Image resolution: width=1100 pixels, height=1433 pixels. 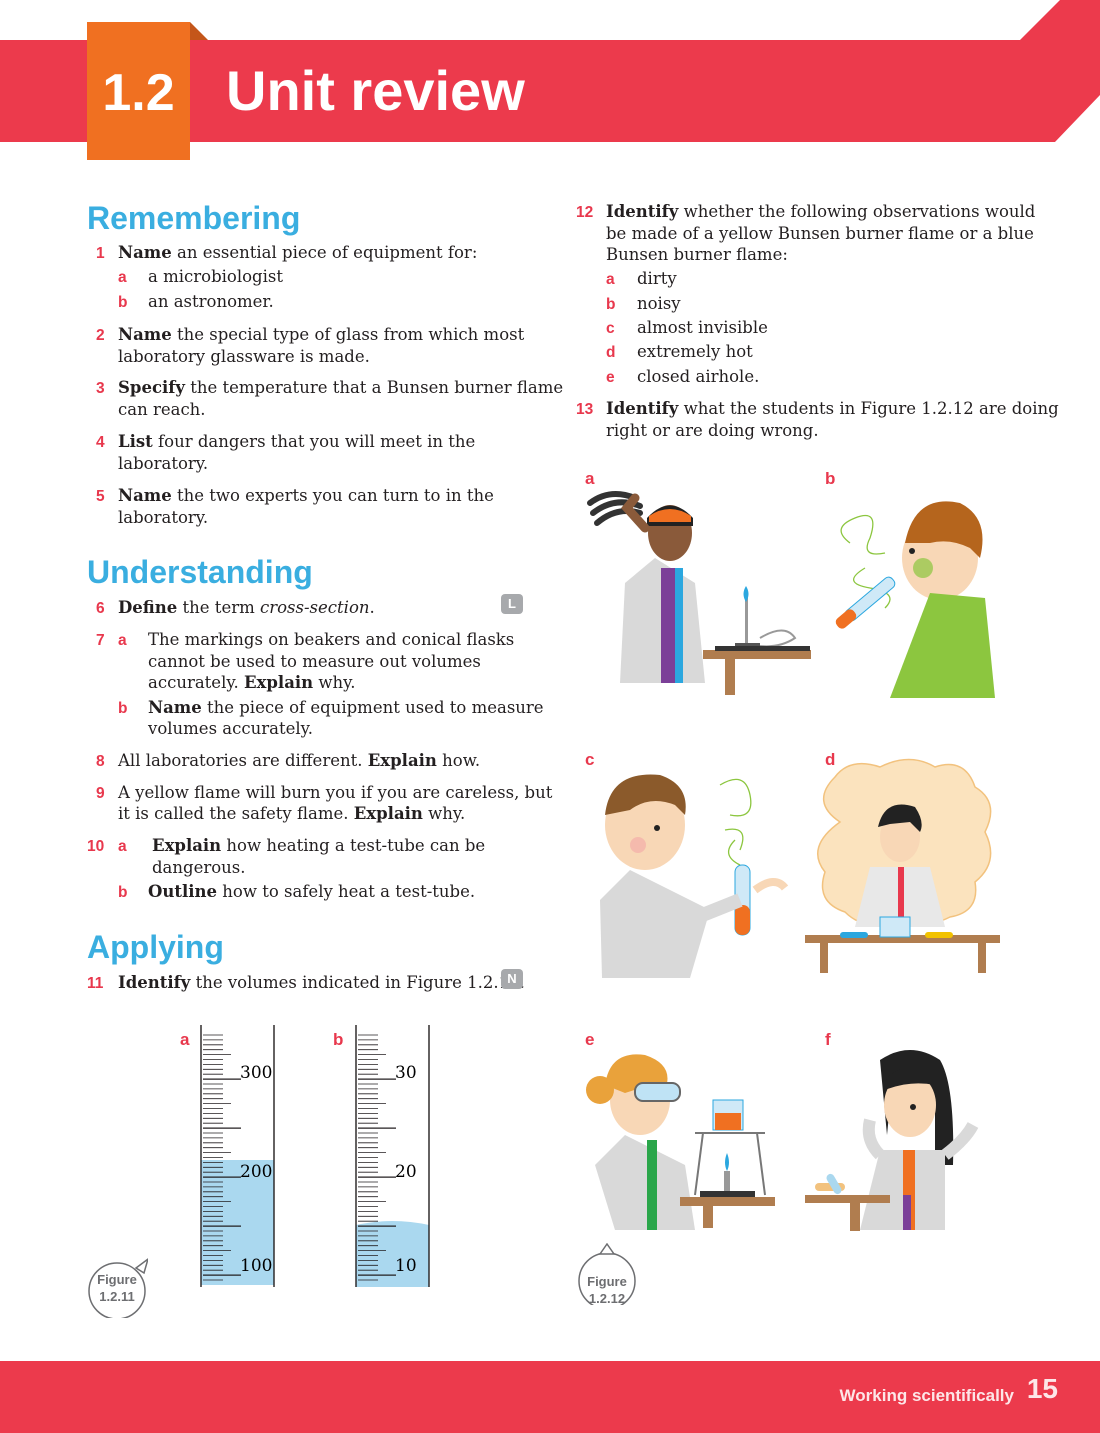 What do you see at coordinates (915, 599) in the screenshot?
I see `illustration-student-sniffing` at bounding box center [915, 599].